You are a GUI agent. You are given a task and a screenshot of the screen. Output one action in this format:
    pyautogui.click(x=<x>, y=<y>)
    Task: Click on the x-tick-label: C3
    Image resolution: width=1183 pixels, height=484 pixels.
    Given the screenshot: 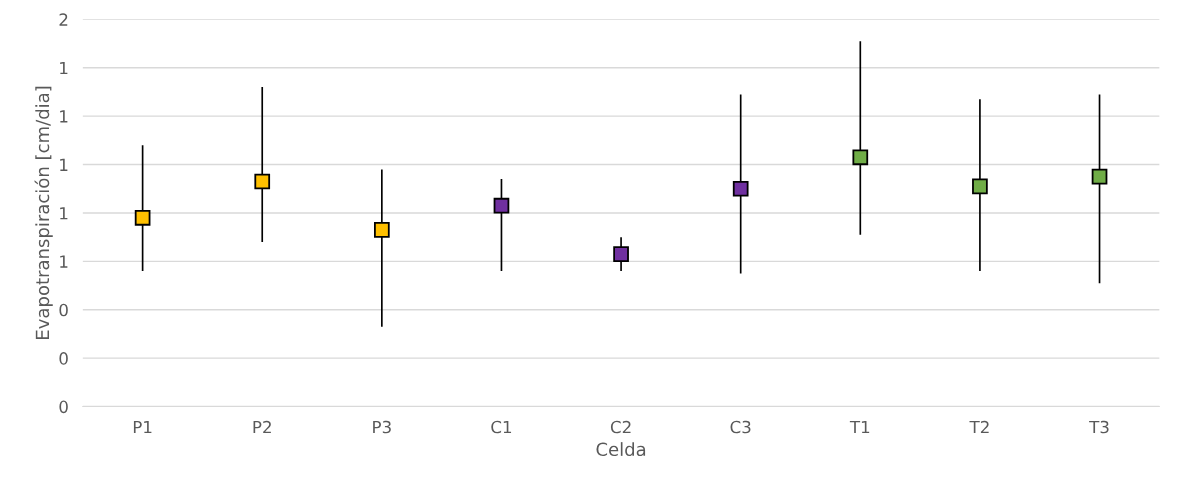 What is the action you would take?
    pyautogui.click(x=740, y=427)
    